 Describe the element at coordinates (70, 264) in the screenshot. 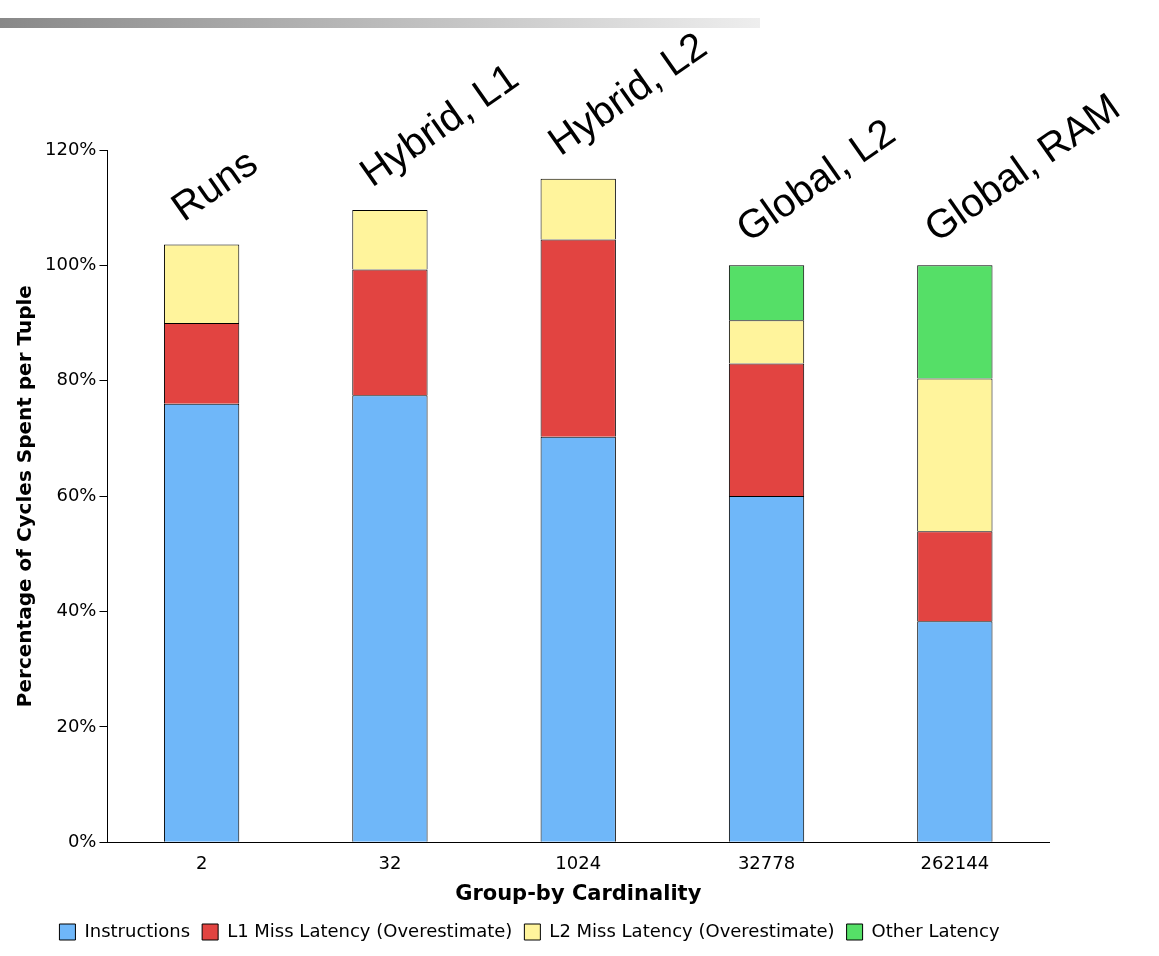

I see `y-tick-label: 100%` at that location.